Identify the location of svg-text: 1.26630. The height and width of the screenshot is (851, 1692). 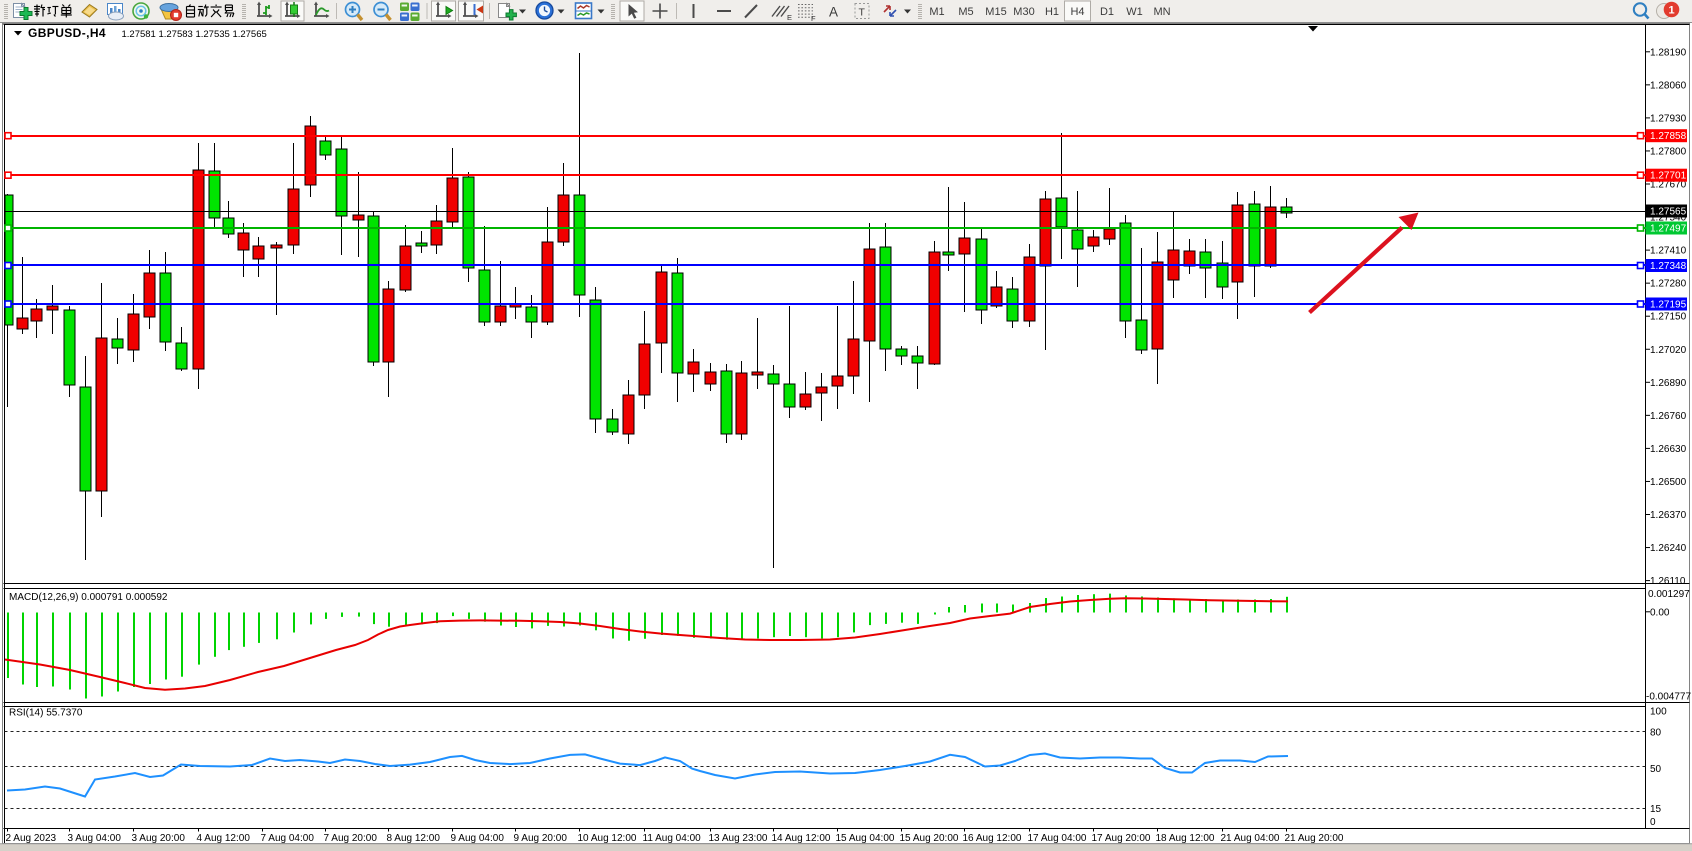
(1668, 449).